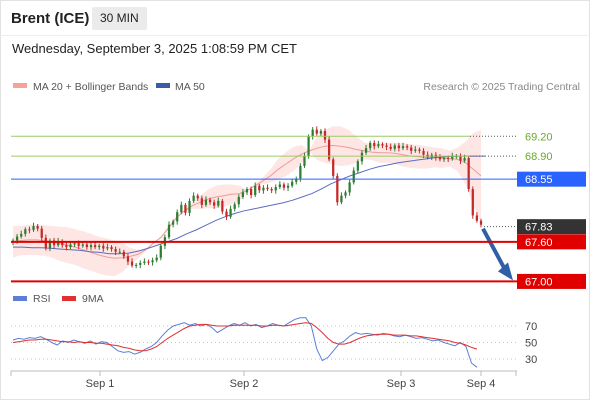 This screenshot has width=590, height=400. What do you see at coordinates (119, 18) in the screenshot?
I see `interval-selector: 30 MIN` at bounding box center [119, 18].